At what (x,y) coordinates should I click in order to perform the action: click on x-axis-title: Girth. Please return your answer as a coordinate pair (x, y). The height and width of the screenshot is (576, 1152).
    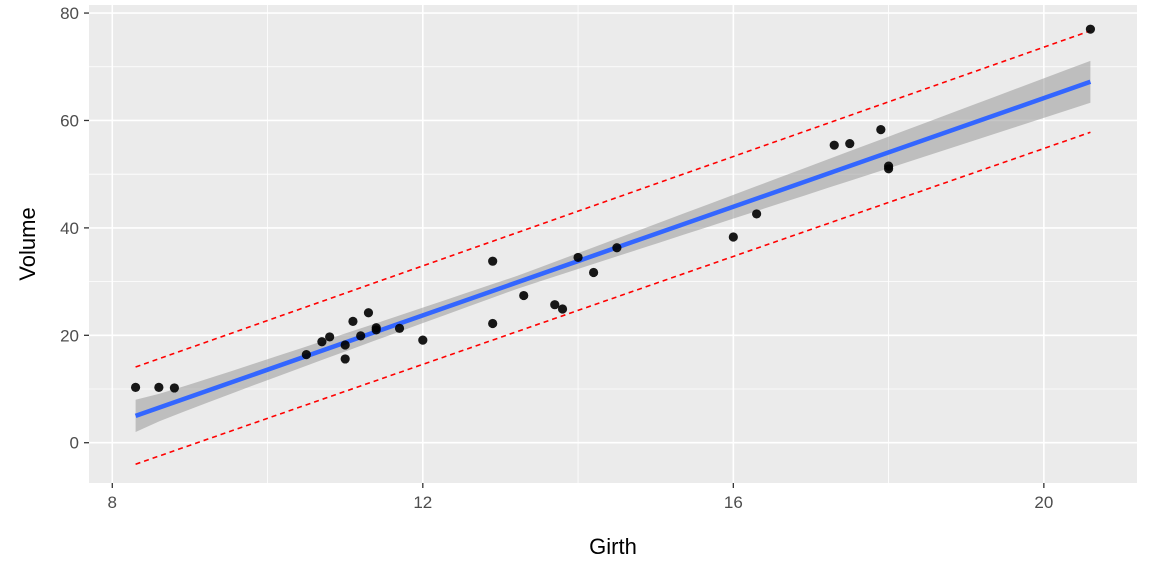
    Looking at the image, I should click on (613, 546).